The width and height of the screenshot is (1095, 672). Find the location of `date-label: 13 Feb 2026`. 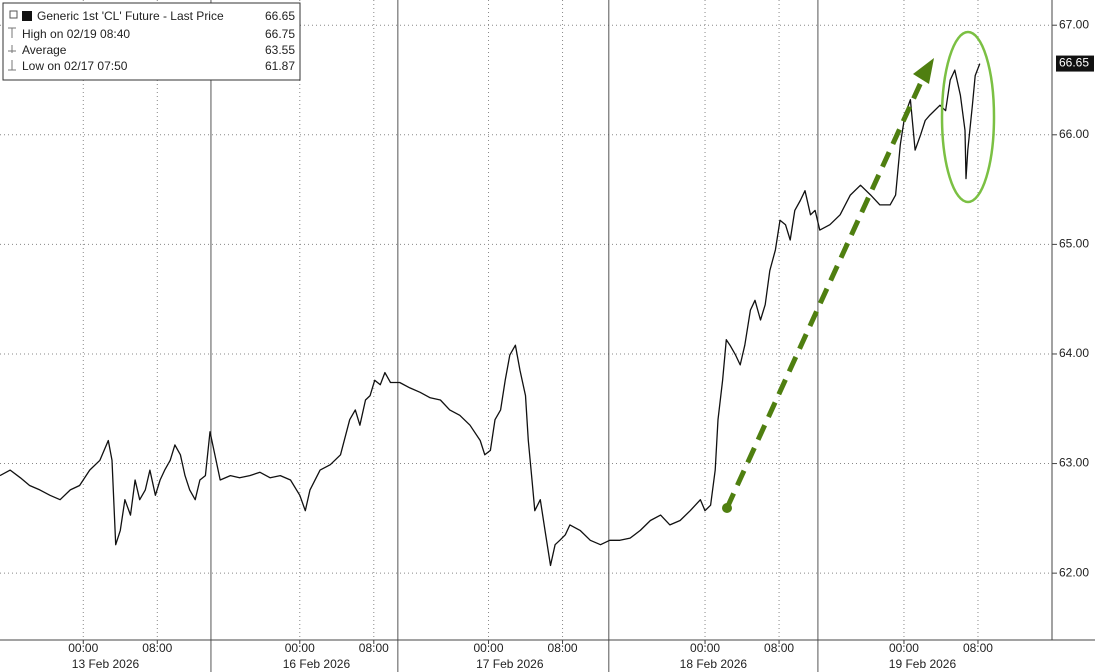

date-label: 13 Feb 2026 is located at coordinates (106, 664).